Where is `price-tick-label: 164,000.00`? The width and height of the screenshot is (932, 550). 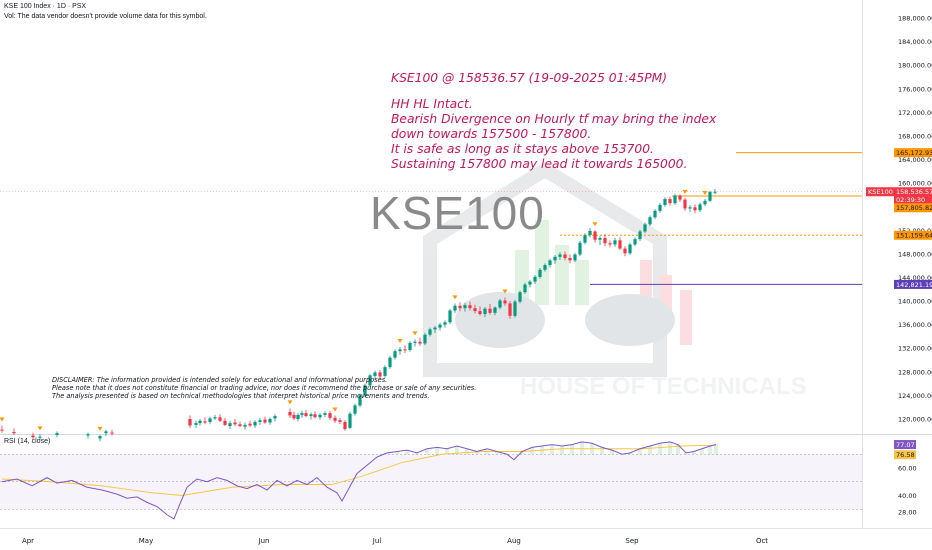 price-tick-label: 164,000.00 is located at coordinates (915, 160).